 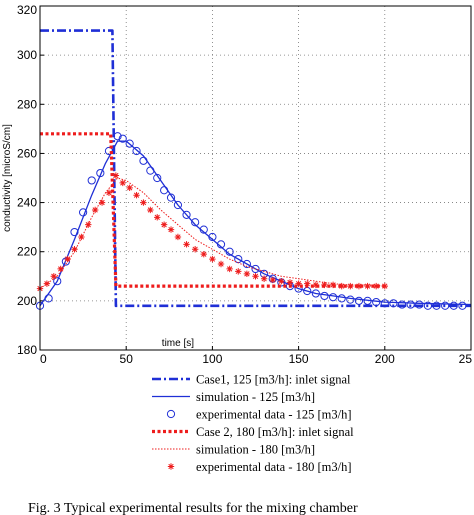 What do you see at coordinates (7, 178) in the screenshot?
I see `y-axis-label: conductivity [microS/cm]` at bounding box center [7, 178].